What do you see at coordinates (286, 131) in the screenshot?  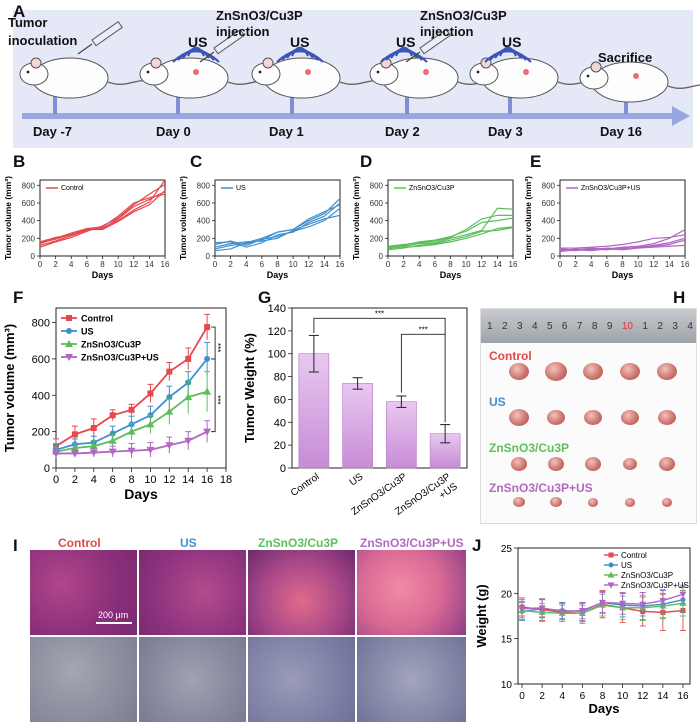 I see `timeline-day-1: Day 1` at bounding box center [286, 131].